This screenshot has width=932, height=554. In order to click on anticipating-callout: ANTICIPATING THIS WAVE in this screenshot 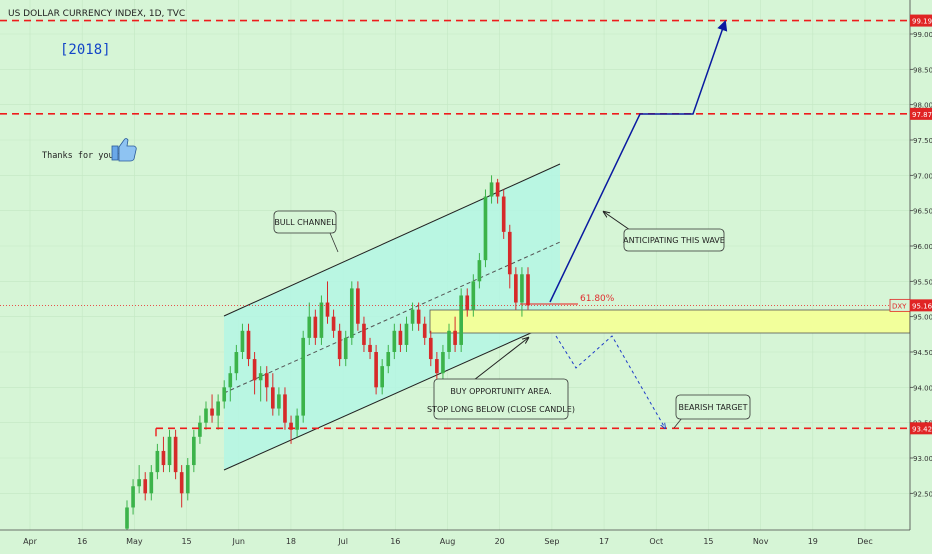, I will do `click(664, 232)`.